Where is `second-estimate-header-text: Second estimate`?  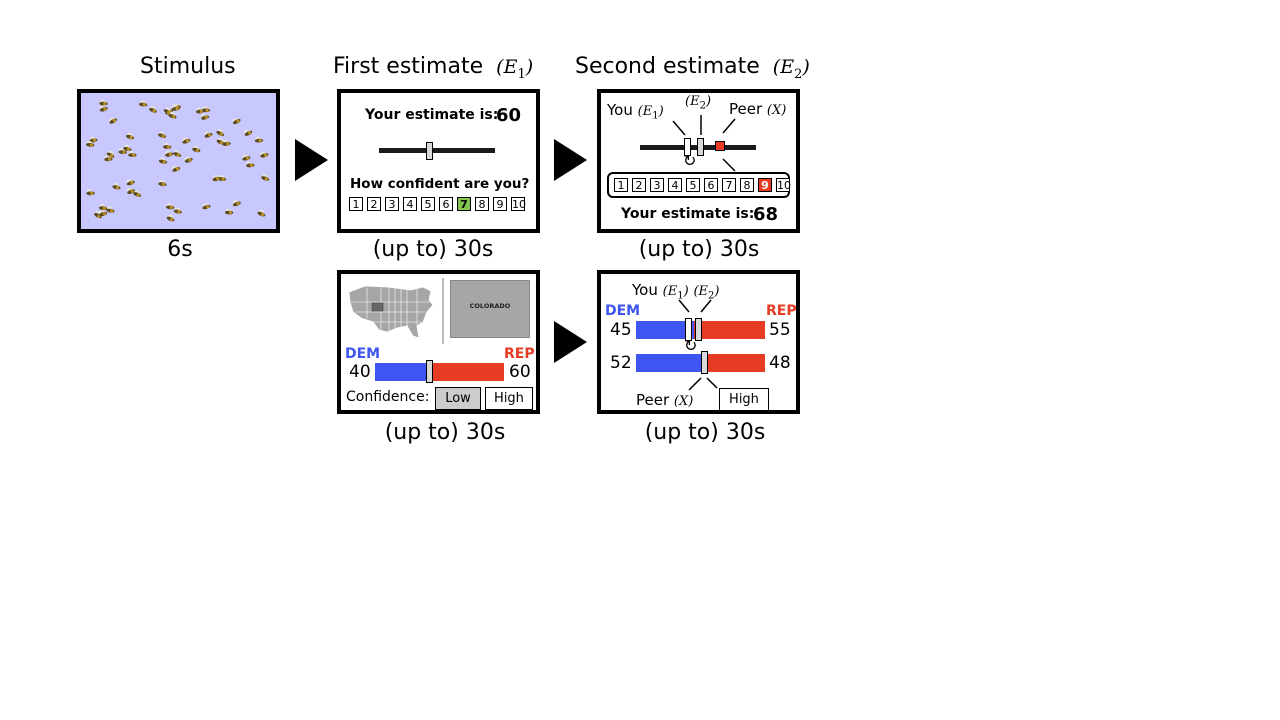 second-estimate-header-text: Second estimate is located at coordinates (667, 66).